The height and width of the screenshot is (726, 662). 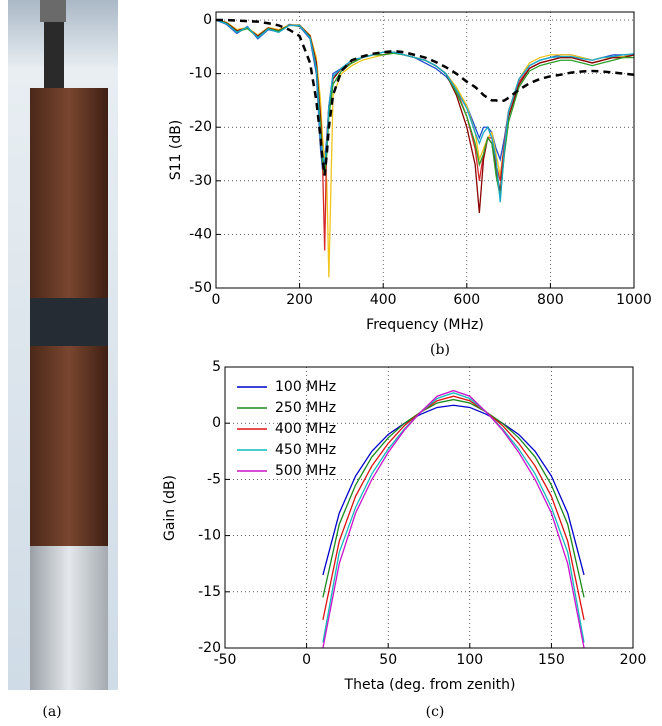 What do you see at coordinates (469, 660) in the screenshot?
I see `x-tick-label: 100` at bounding box center [469, 660].